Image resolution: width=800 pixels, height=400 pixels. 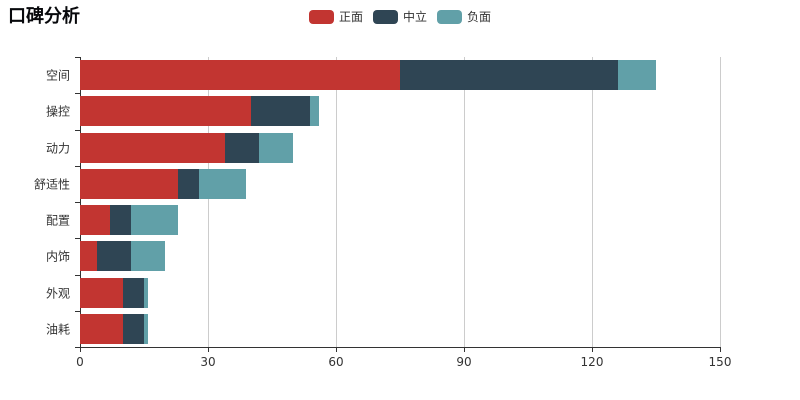 I want to click on legend: 正面 中立 负面, so click(x=400, y=16).